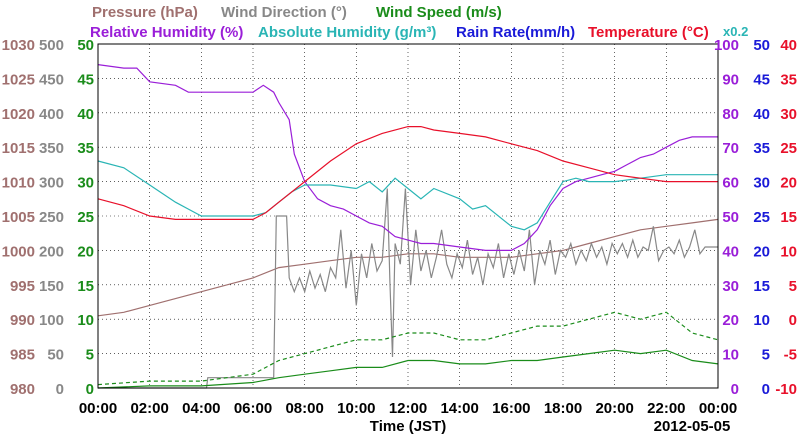 This screenshot has height=439, width=800. I want to click on x-tick-label: 06:00, so click(253, 408).